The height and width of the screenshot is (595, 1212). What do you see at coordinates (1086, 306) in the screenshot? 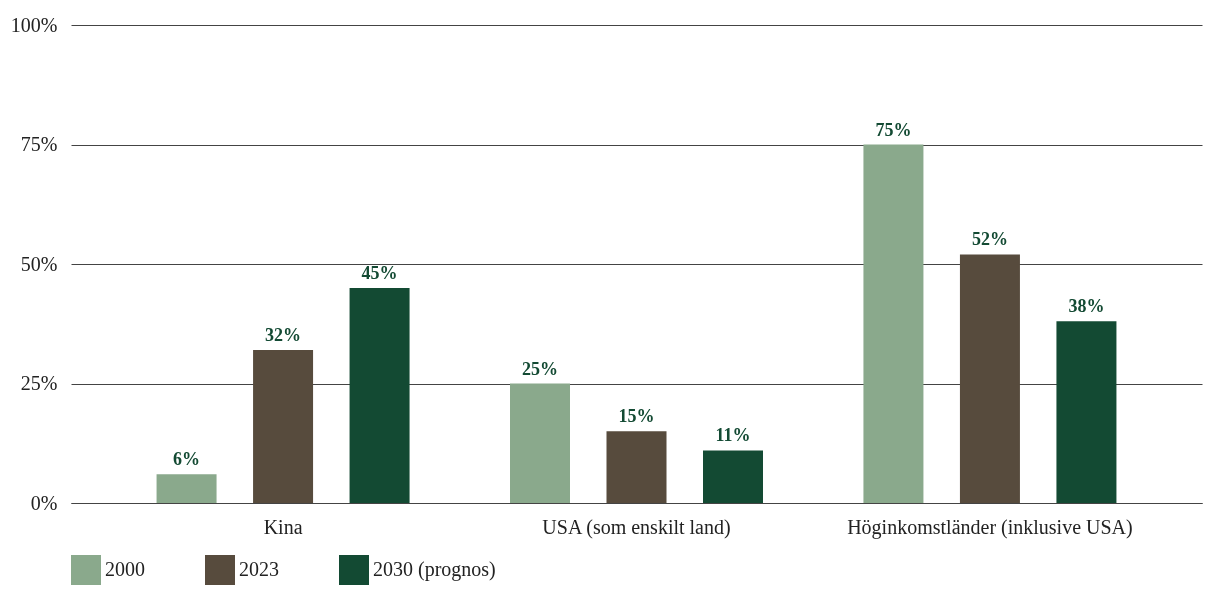
I see `data-label: 38%` at bounding box center [1086, 306].